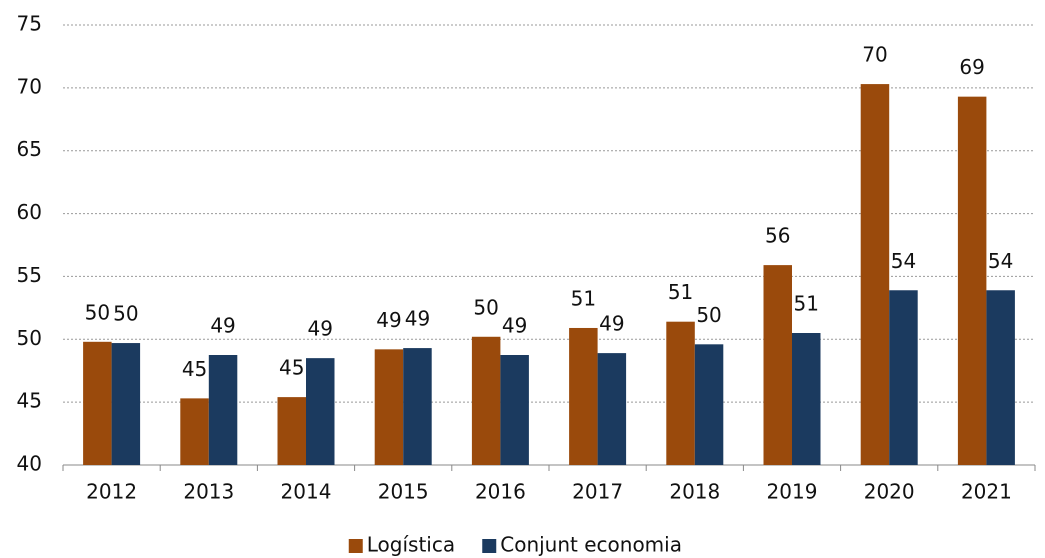 This screenshot has height=558, width=1045. I want to click on data-label: 70, so click(874, 55).